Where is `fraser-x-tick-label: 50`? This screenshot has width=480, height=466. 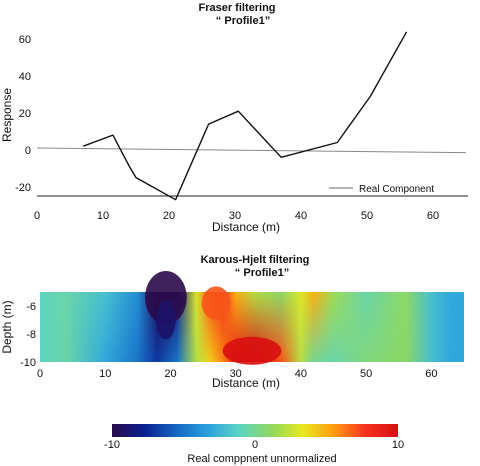
fraser-x-tick-label: 50 is located at coordinates (367, 216).